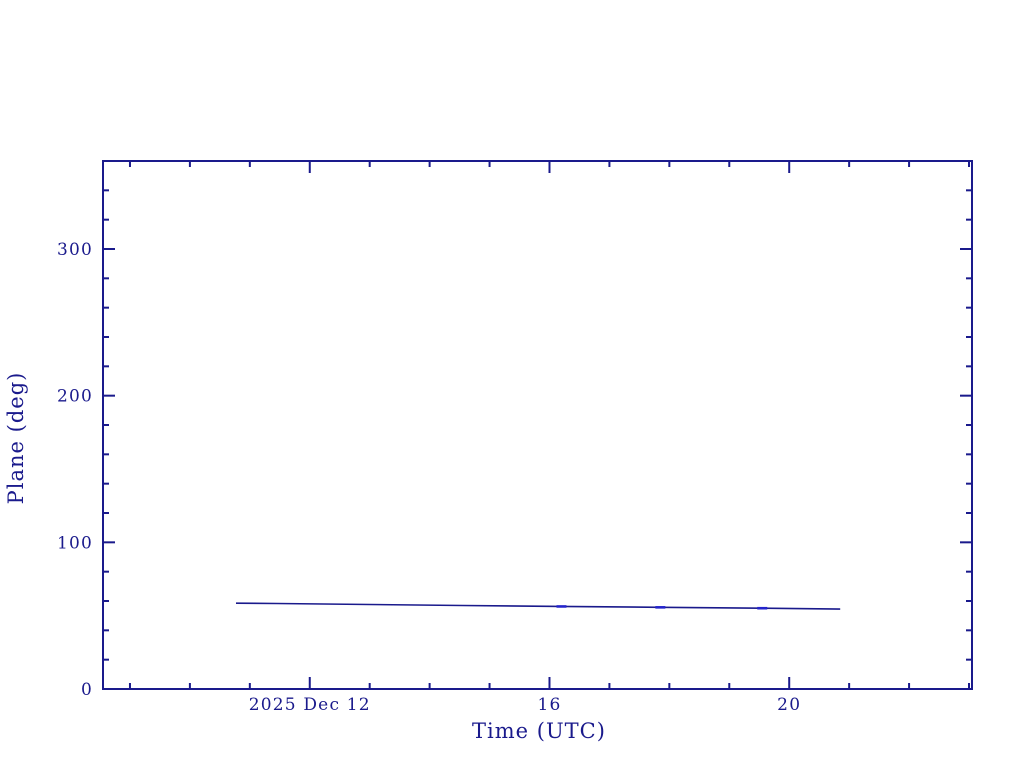 The height and width of the screenshot is (768, 1024). Describe the element at coordinates (87, 690) in the screenshot. I see `y-tick-label: 0` at that location.